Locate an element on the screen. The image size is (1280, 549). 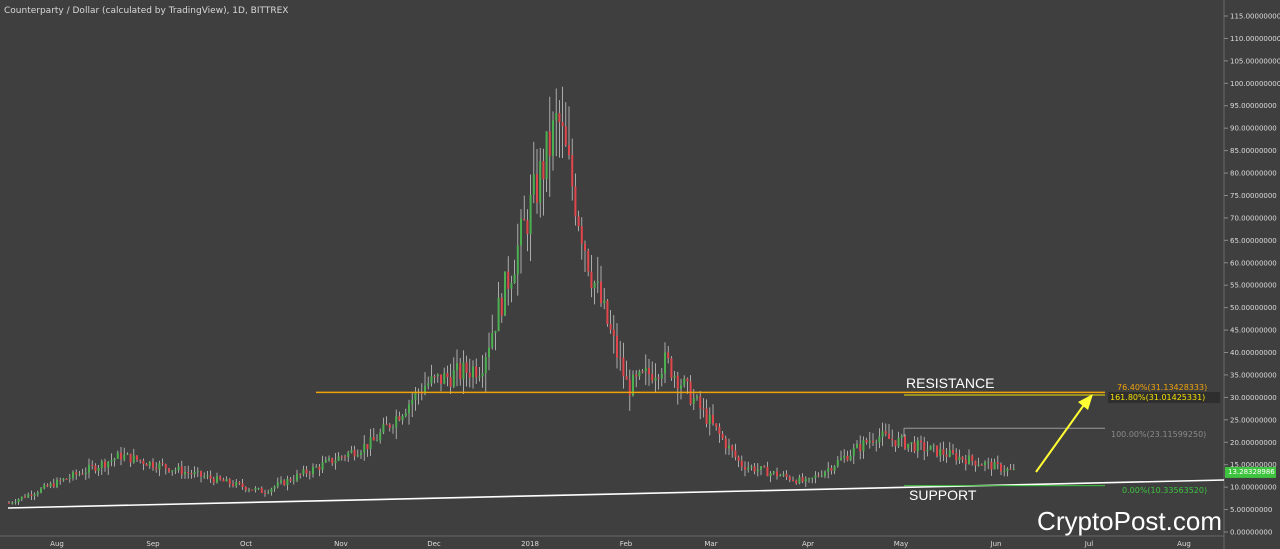
watermark: CryptoPost.com is located at coordinates (1129, 521).